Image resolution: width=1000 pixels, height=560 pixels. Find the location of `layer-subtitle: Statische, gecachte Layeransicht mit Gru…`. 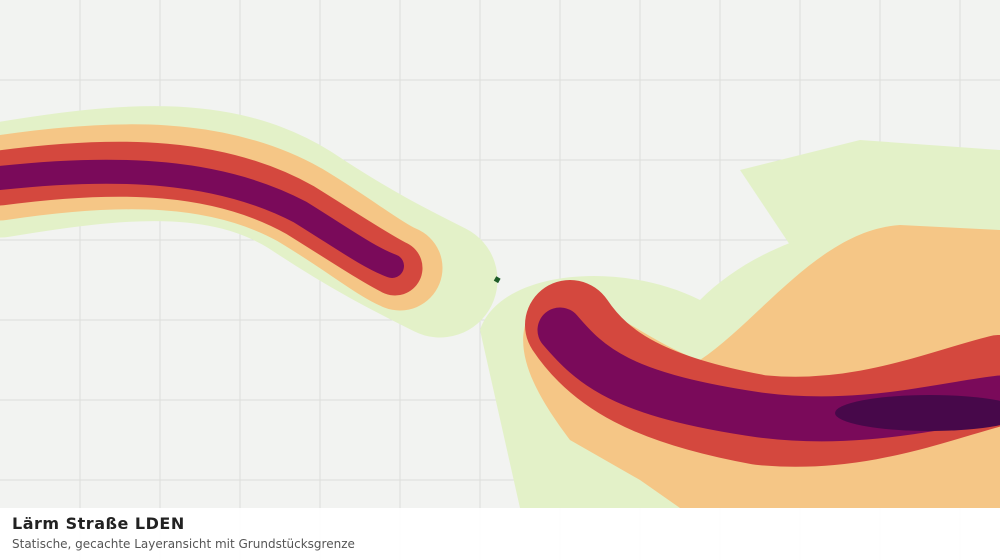

layer-subtitle: Statische, gecachte Layeransicht mit Gru… is located at coordinates (183, 544).